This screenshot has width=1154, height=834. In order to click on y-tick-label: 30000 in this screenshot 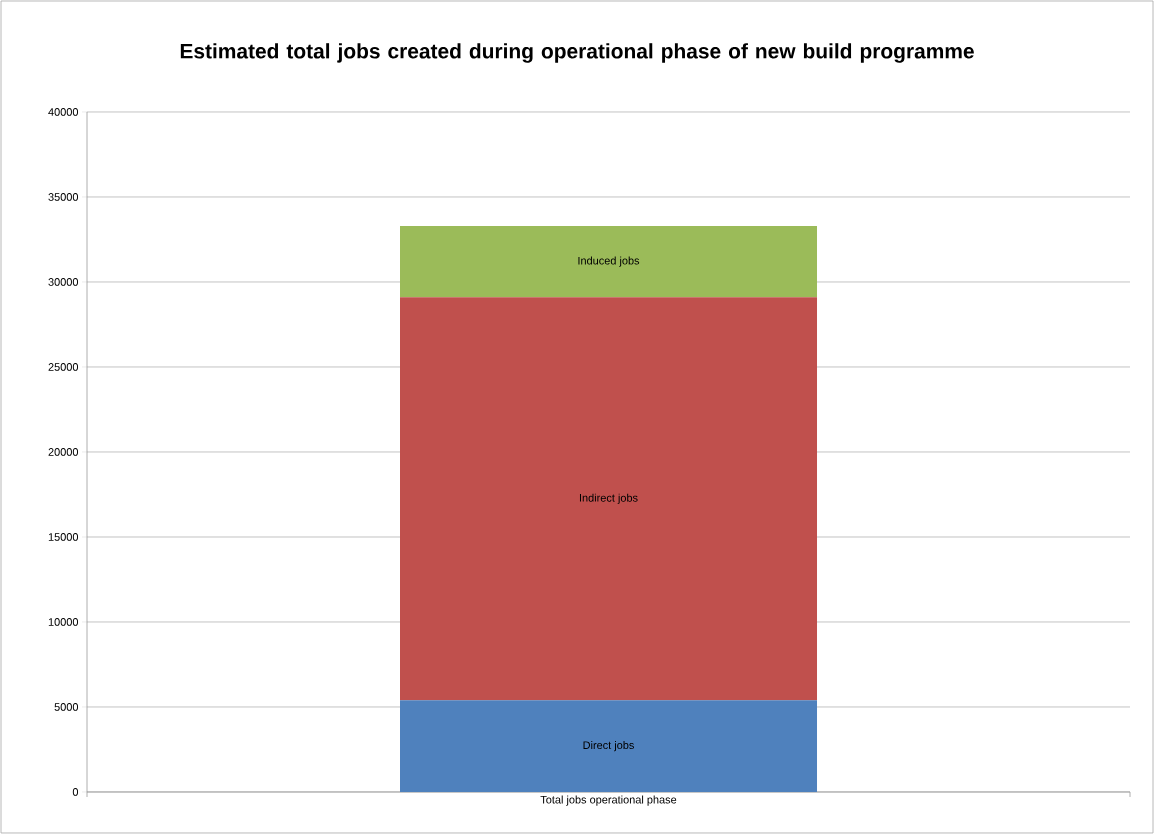, I will do `click(63, 282)`.